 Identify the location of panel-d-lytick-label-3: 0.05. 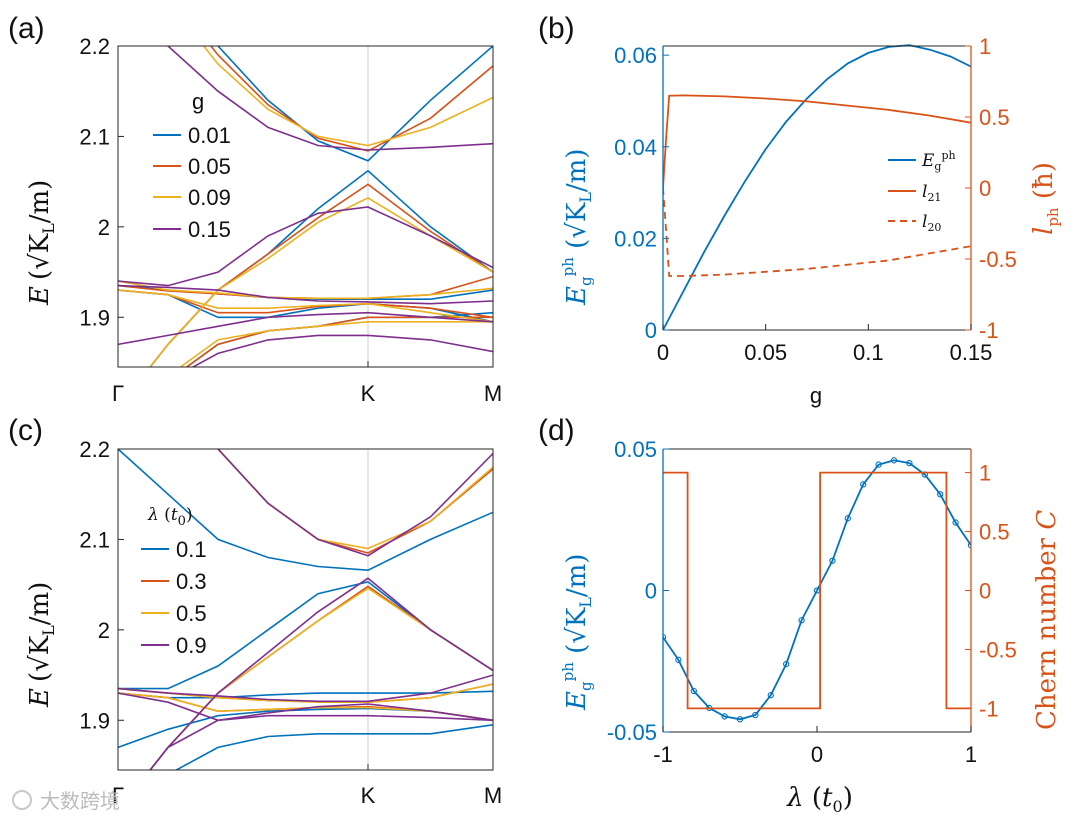
(635, 449).